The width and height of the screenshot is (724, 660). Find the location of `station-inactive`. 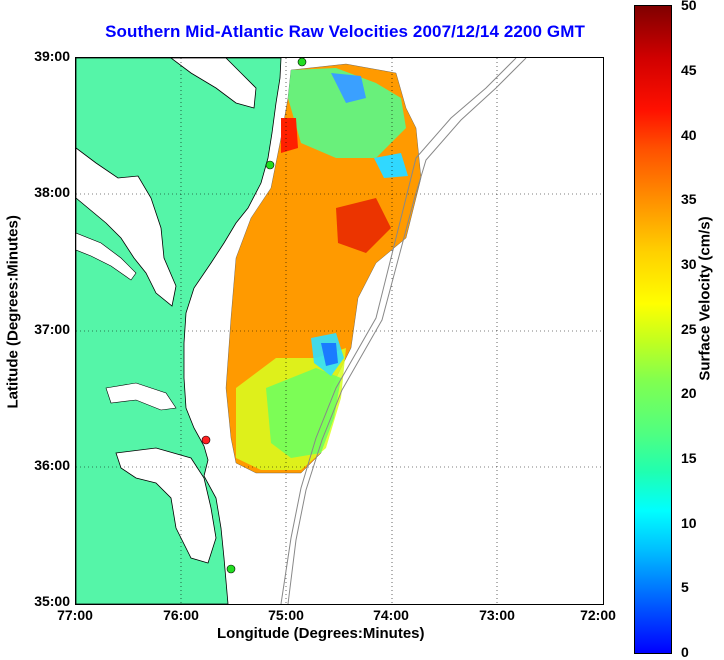

station-inactive is located at coordinates (206, 440).